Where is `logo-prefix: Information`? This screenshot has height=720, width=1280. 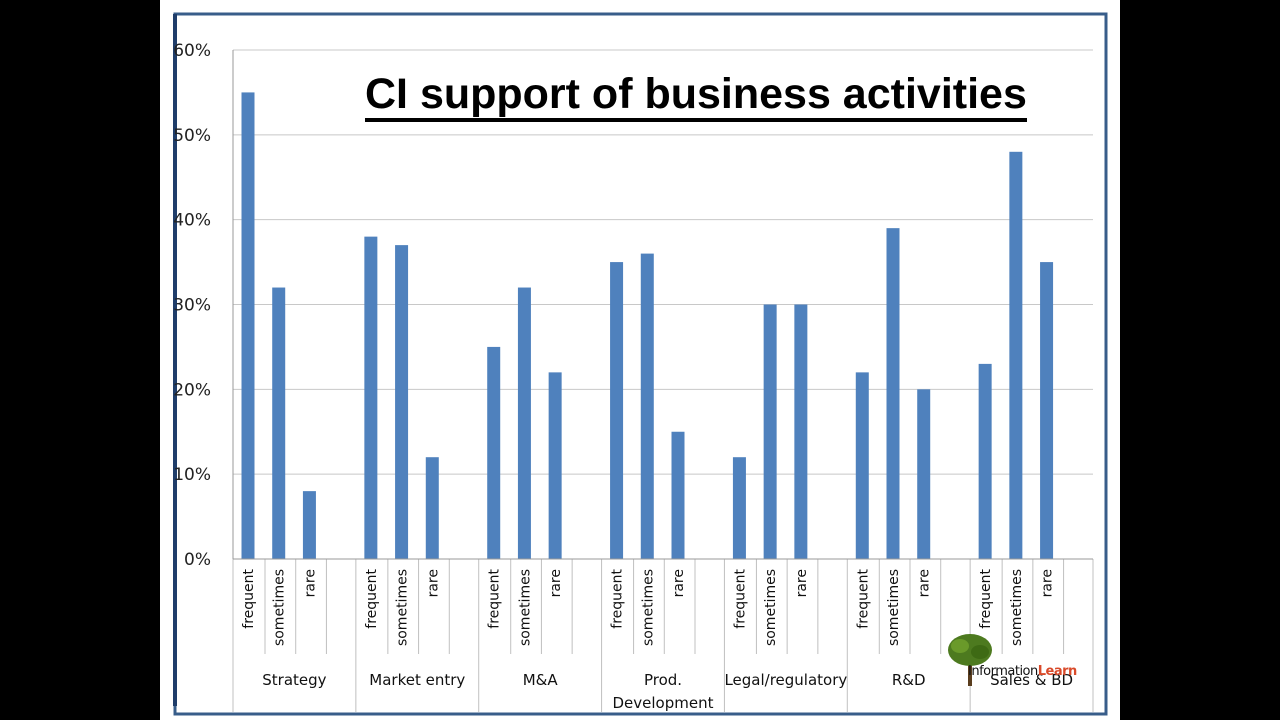
logo-prefix: Information is located at coordinates (1003, 671).